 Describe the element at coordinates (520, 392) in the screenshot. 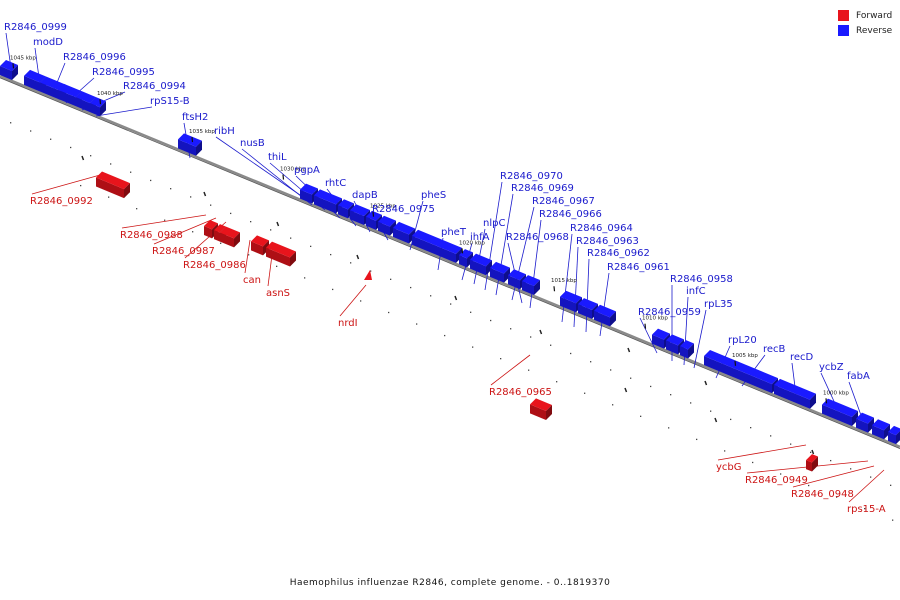

I see `label-r2846-0965: R2846_0965` at that location.